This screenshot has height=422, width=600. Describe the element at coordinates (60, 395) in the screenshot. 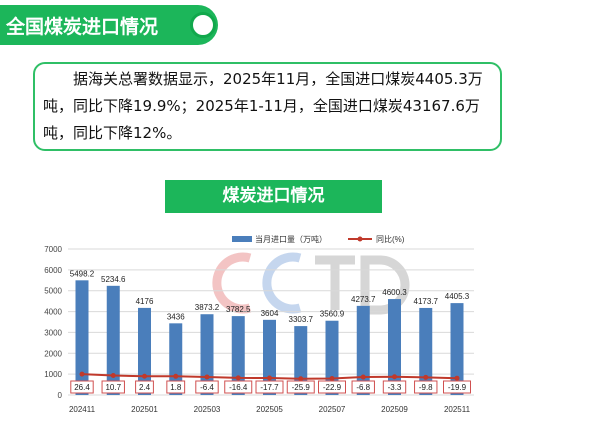

I see `y-tick-label: 0` at that location.